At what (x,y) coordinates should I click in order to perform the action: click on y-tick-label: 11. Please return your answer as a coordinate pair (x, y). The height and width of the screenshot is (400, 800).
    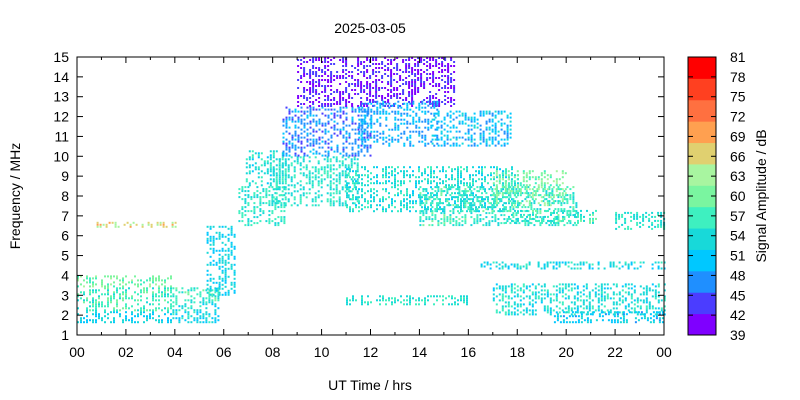
    Looking at the image, I should click on (61, 136).